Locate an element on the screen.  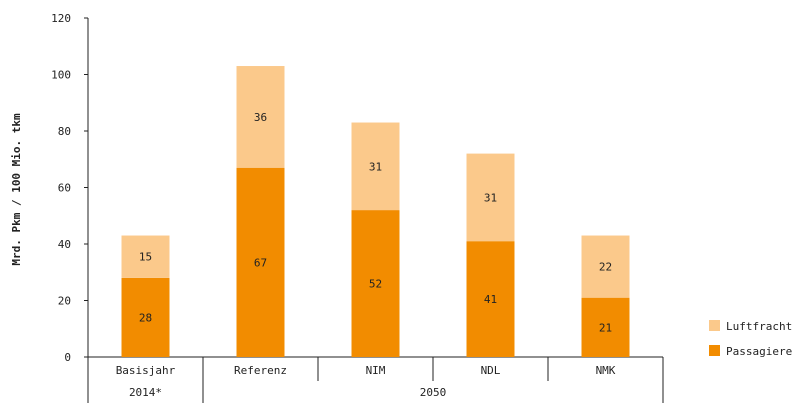
bar-value-label: 15 is located at coordinates (145, 257).